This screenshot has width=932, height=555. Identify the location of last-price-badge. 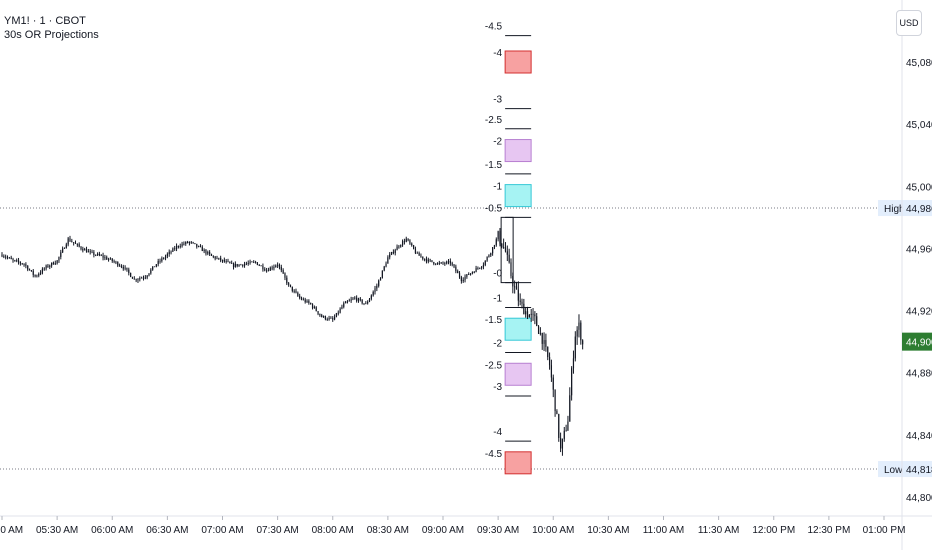
(917, 341).